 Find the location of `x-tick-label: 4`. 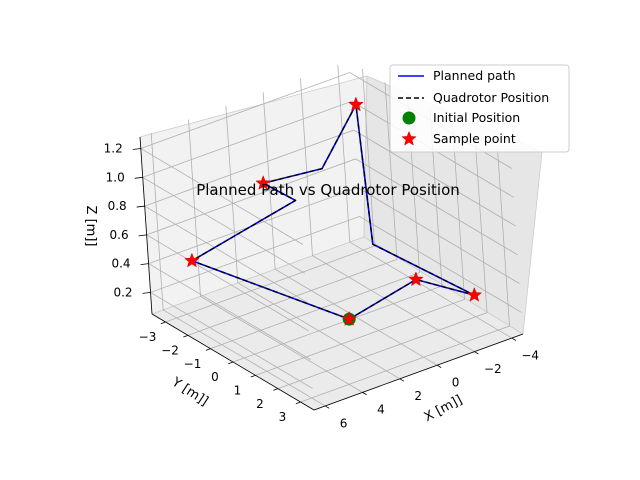

x-tick-label: 4 is located at coordinates (381, 410).